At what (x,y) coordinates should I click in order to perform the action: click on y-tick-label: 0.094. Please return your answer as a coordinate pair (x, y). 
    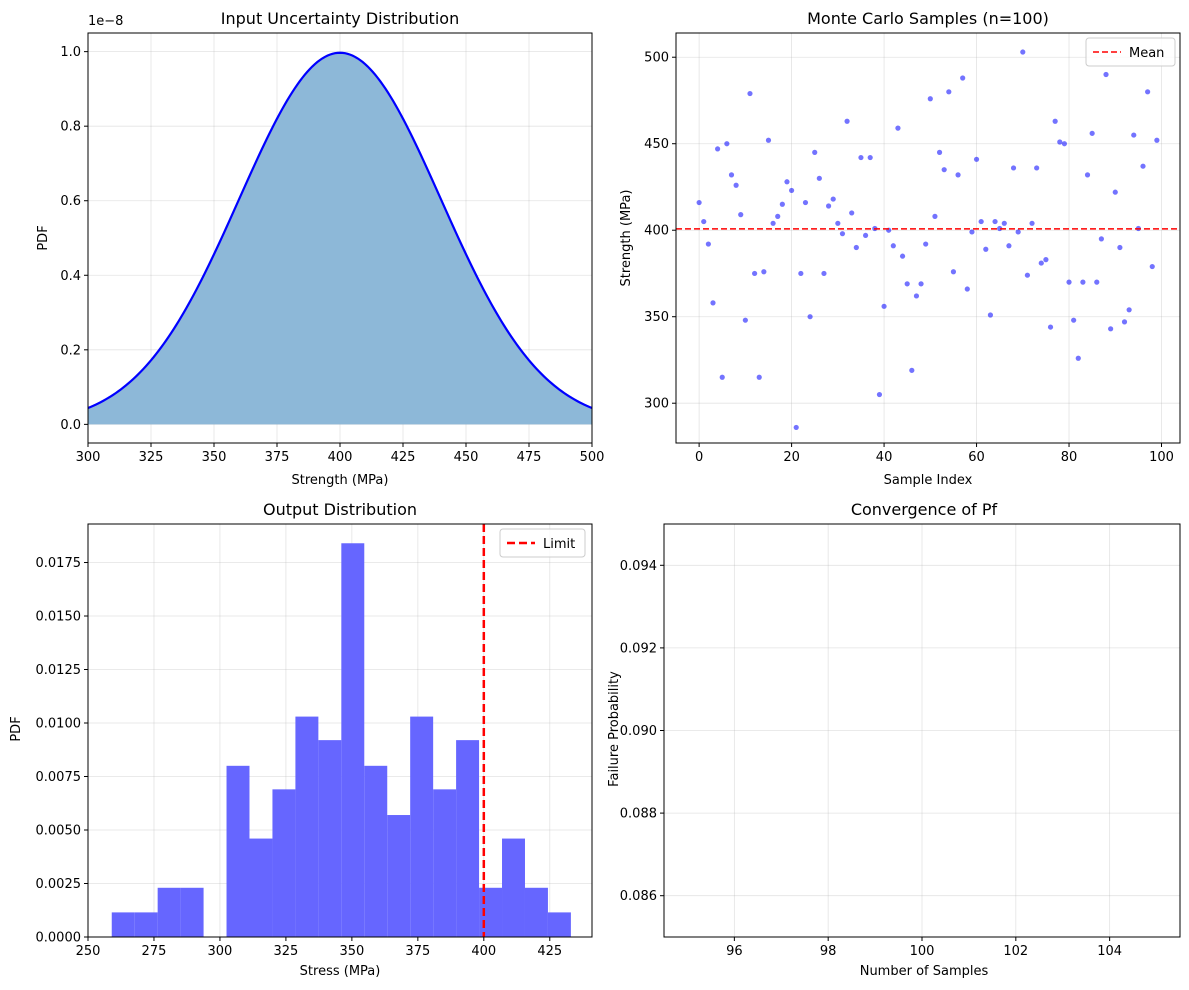
    Looking at the image, I should click on (638, 566).